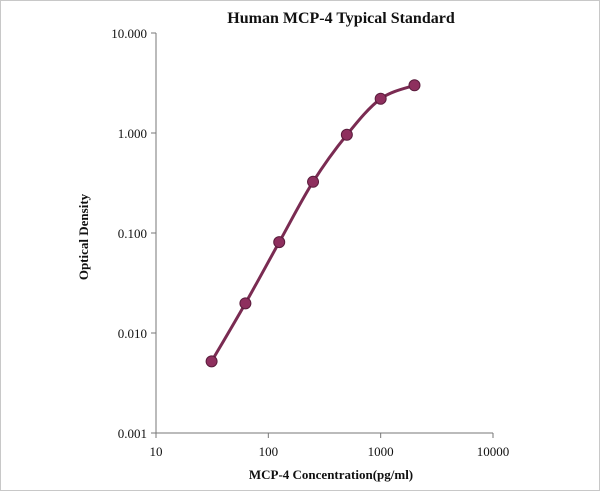  I want to click on x-tick-label: 1000, so click(381, 451).